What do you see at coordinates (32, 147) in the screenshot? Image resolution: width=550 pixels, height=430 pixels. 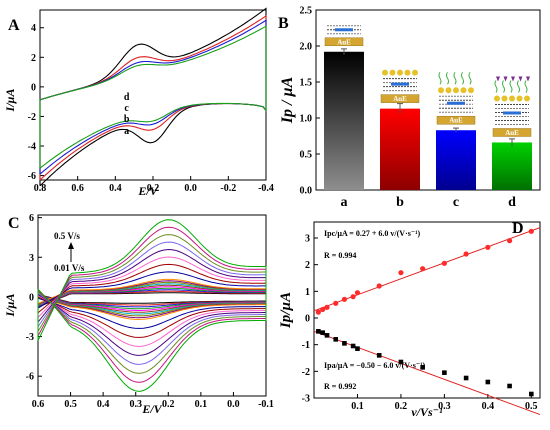 I see `y-tick-label-a: -4` at bounding box center [32, 147].